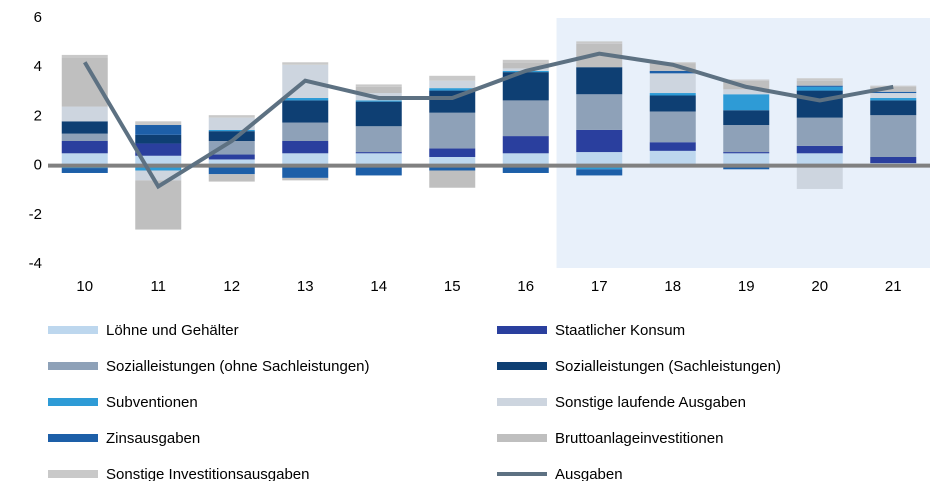 The width and height of the screenshot is (944, 481). What do you see at coordinates (153, 438) in the screenshot?
I see `legend-label: Zinsausgaben` at bounding box center [153, 438].